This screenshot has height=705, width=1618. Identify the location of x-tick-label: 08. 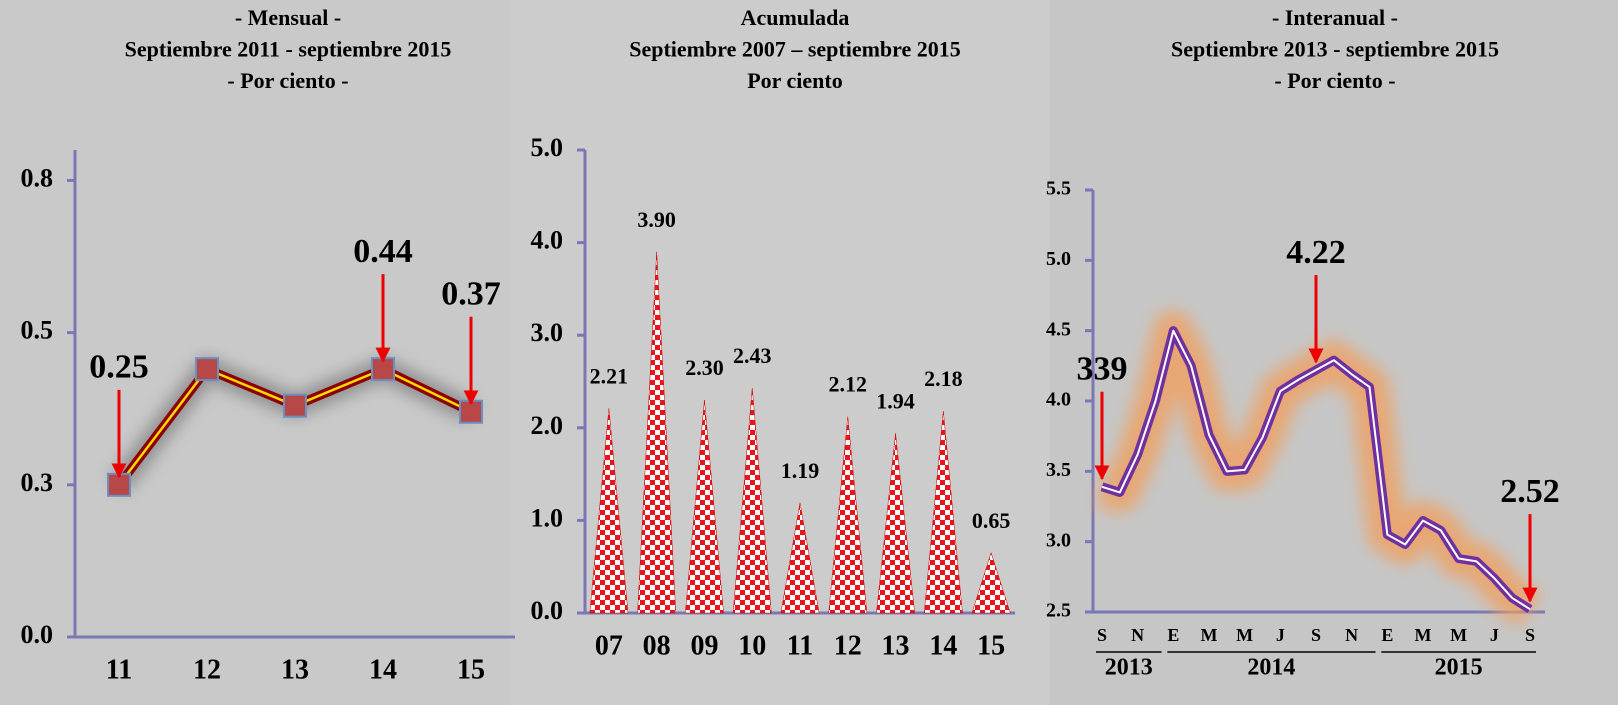
(657, 645).